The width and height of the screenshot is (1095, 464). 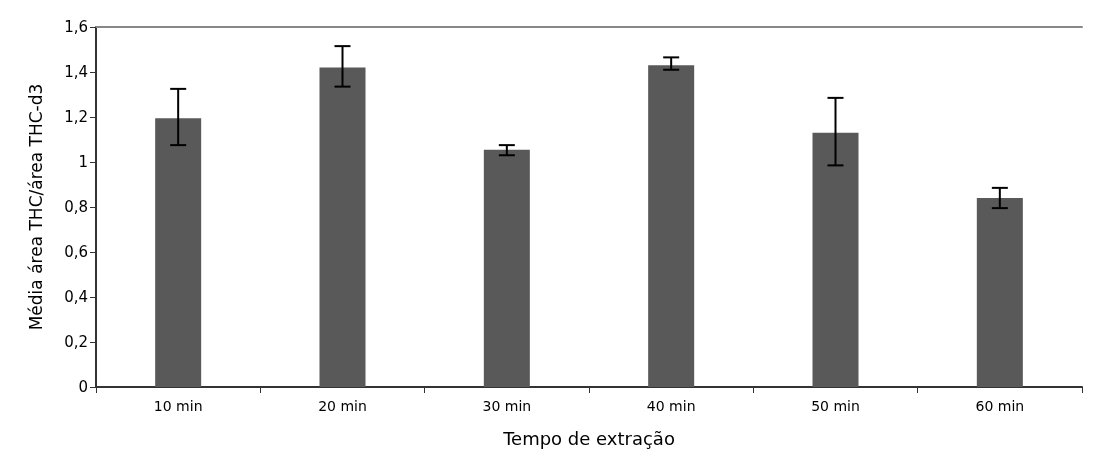 I want to click on y-tick-label: 1, so click(x=83, y=162).